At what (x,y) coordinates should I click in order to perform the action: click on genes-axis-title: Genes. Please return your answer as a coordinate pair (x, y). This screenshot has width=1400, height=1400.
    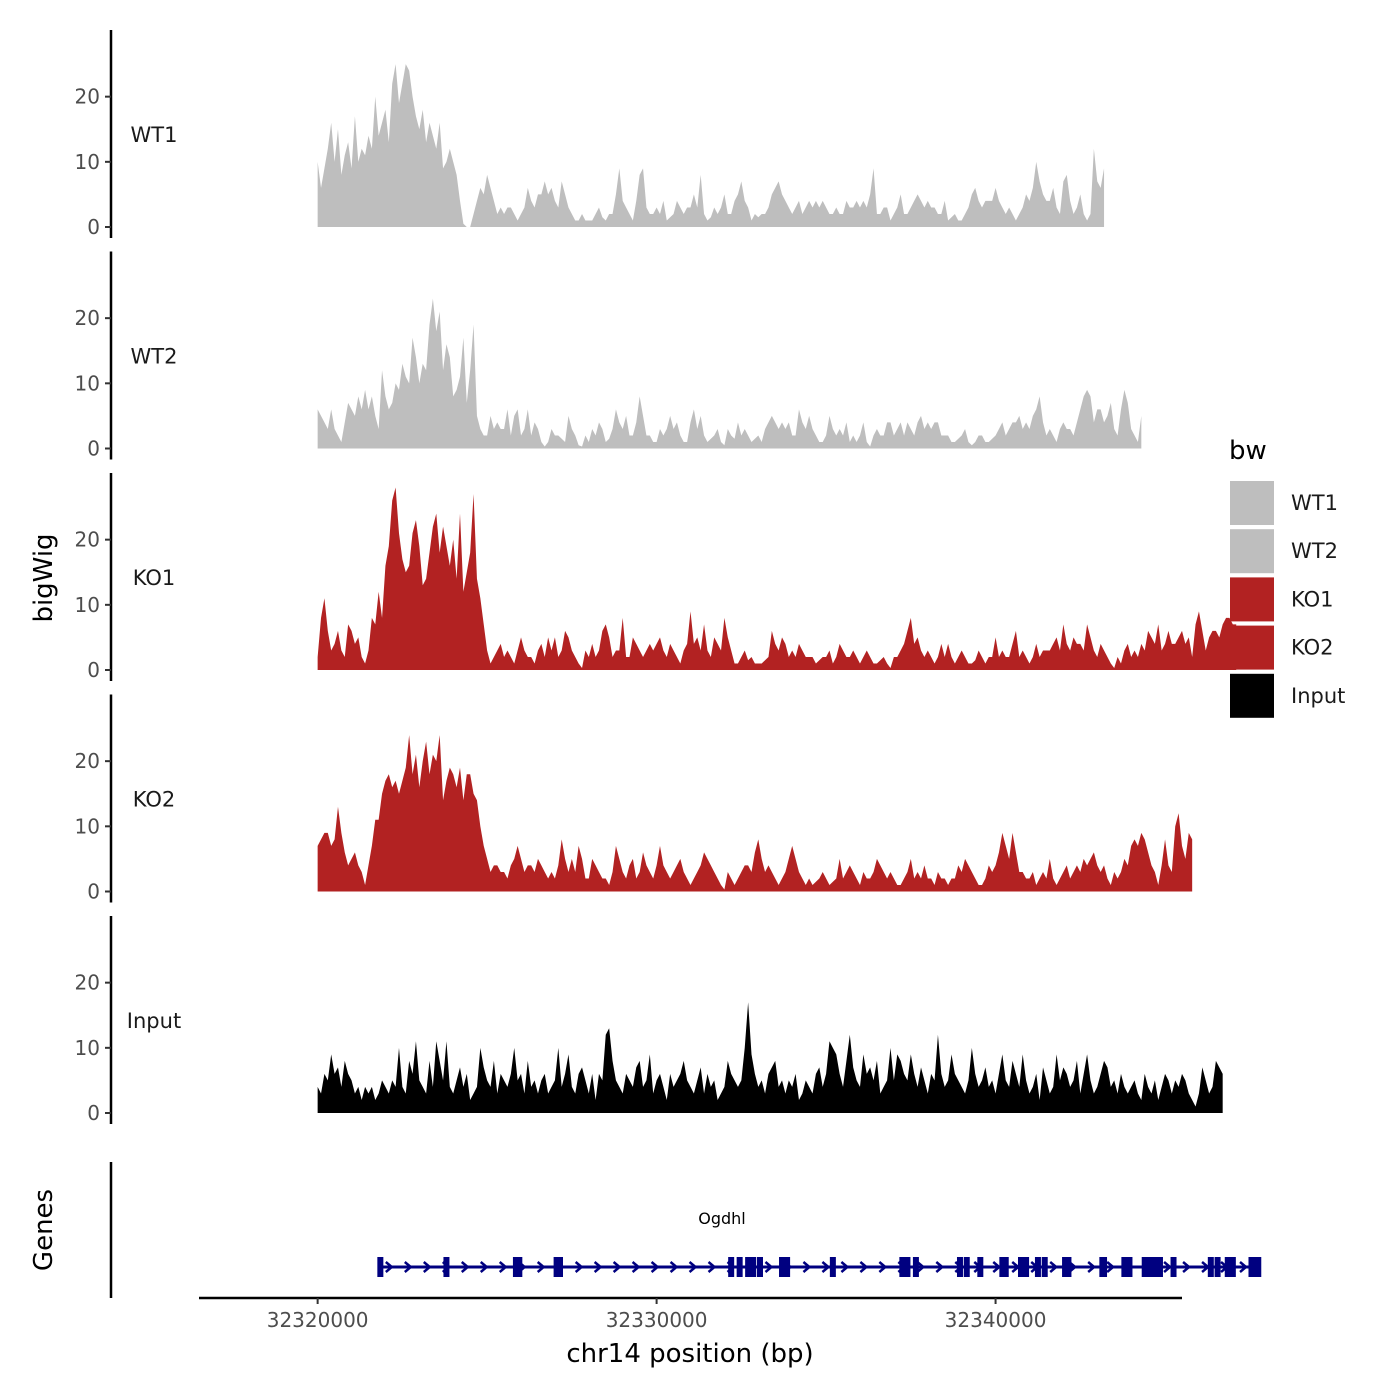
    Looking at the image, I should click on (44, 1230).